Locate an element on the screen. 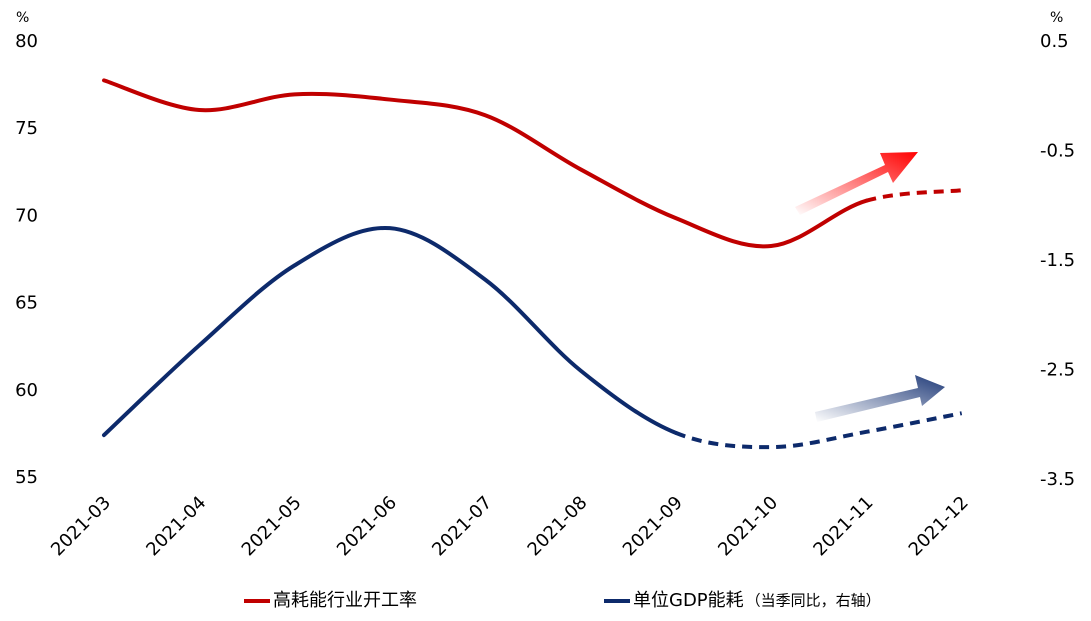 This screenshot has width=1091, height=621. legend-note: （当季同比，右轴） is located at coordinates (813, 601).